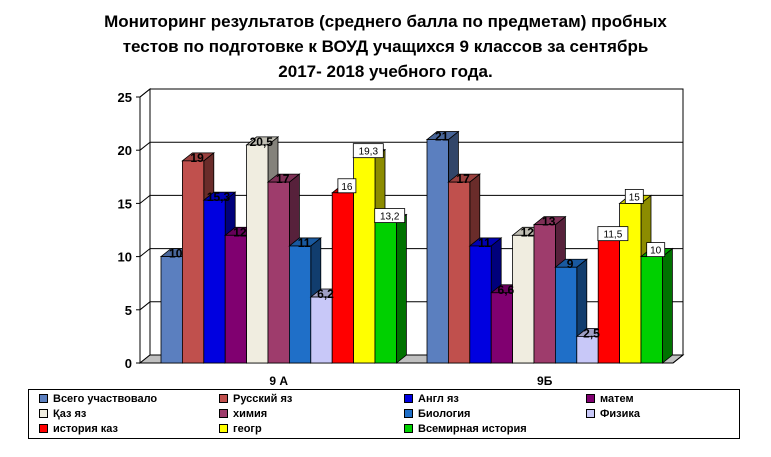 Image resolution: width=771 pixels, height=457 pixels. What do you see at coordinates (506, 290) in the screenshot?
I see `data-label: 6,6` at bounding box center [506, 290].